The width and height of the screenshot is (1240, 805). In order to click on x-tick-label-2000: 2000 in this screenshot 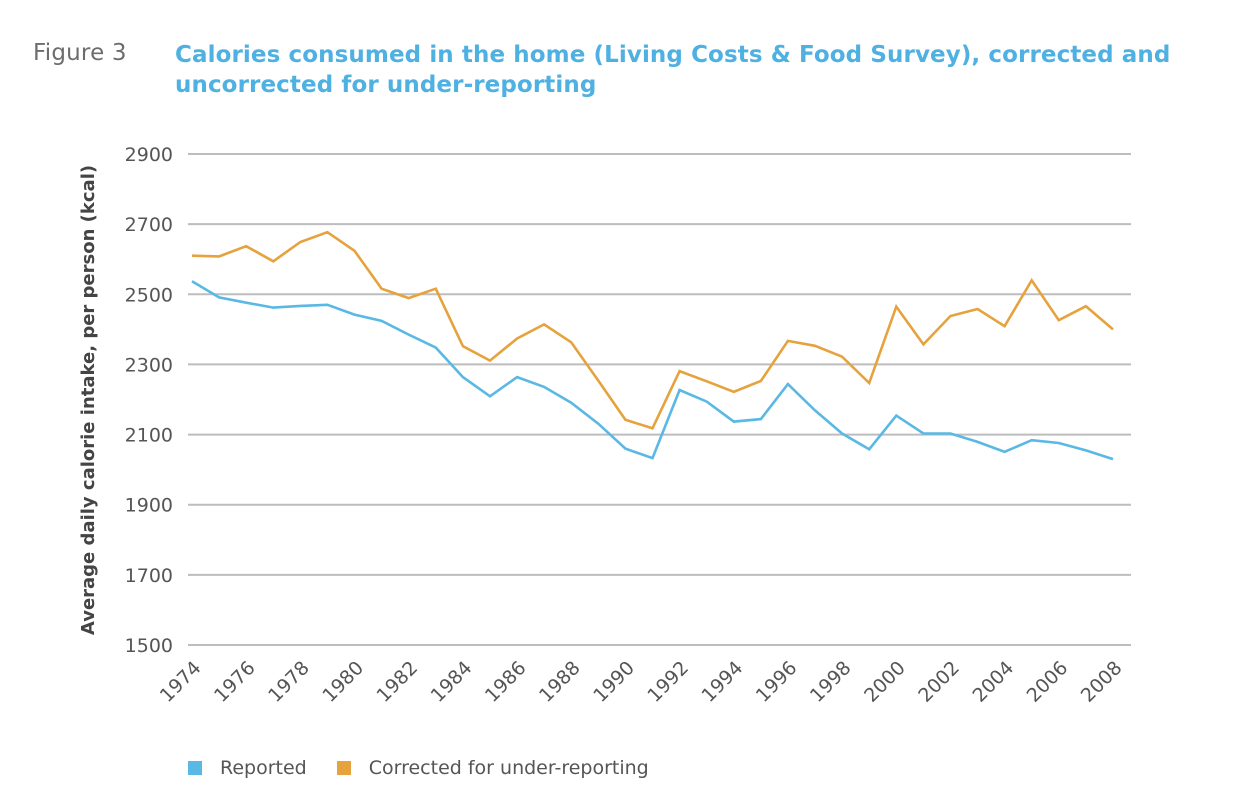, I will do `click(885, 682)`.